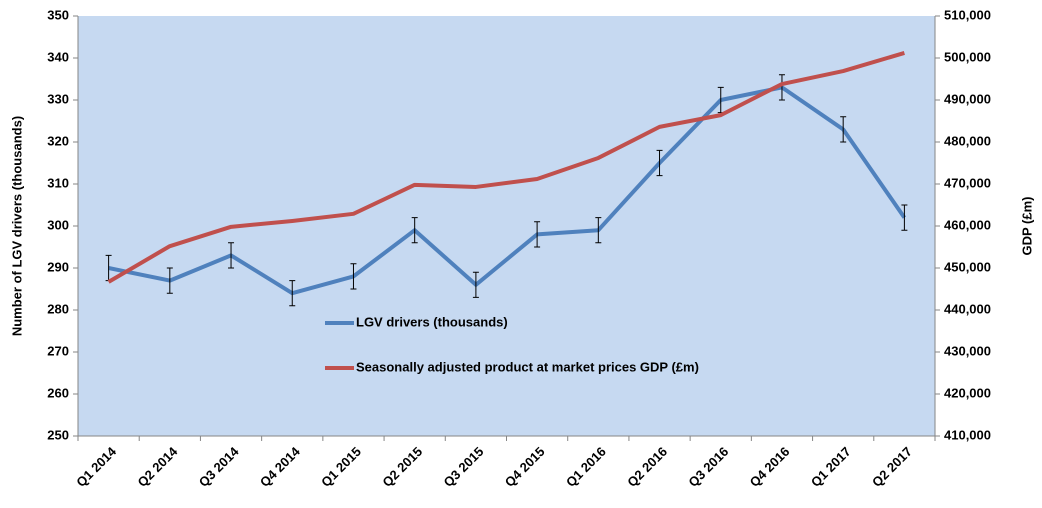  Describe the element at coordinates (432, 321) in the screenshot. I see `legend-label: LGV drivers (thousands)` at that location.